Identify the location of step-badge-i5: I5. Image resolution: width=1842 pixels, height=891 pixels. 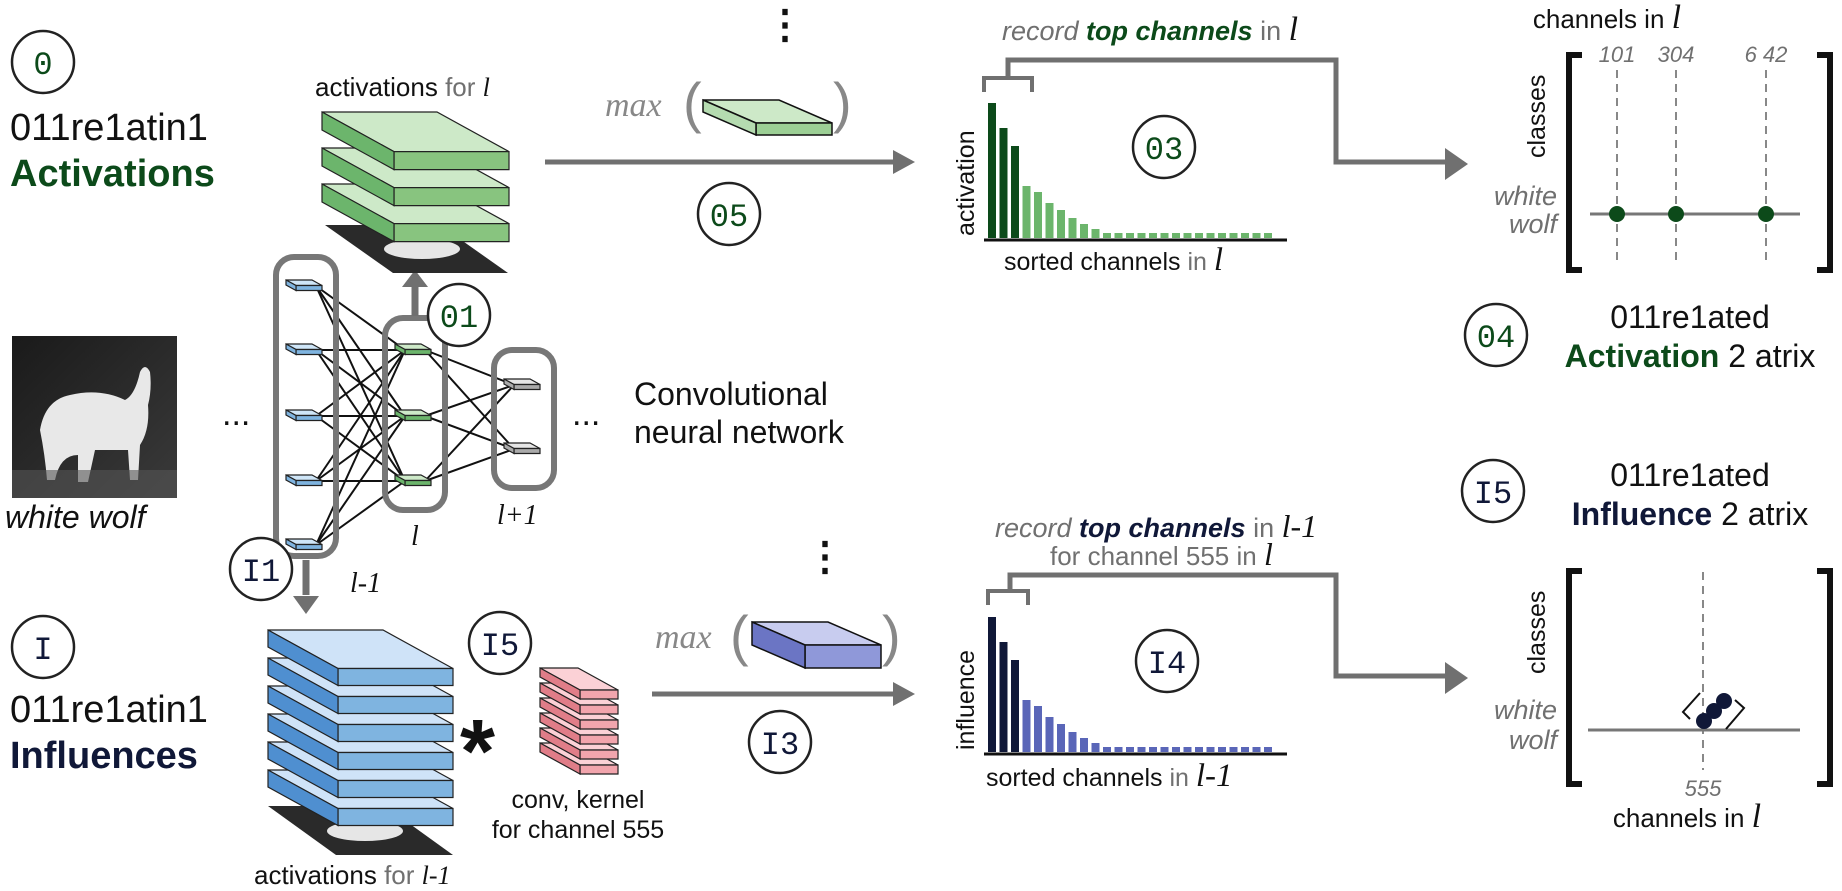
(1493, 491).